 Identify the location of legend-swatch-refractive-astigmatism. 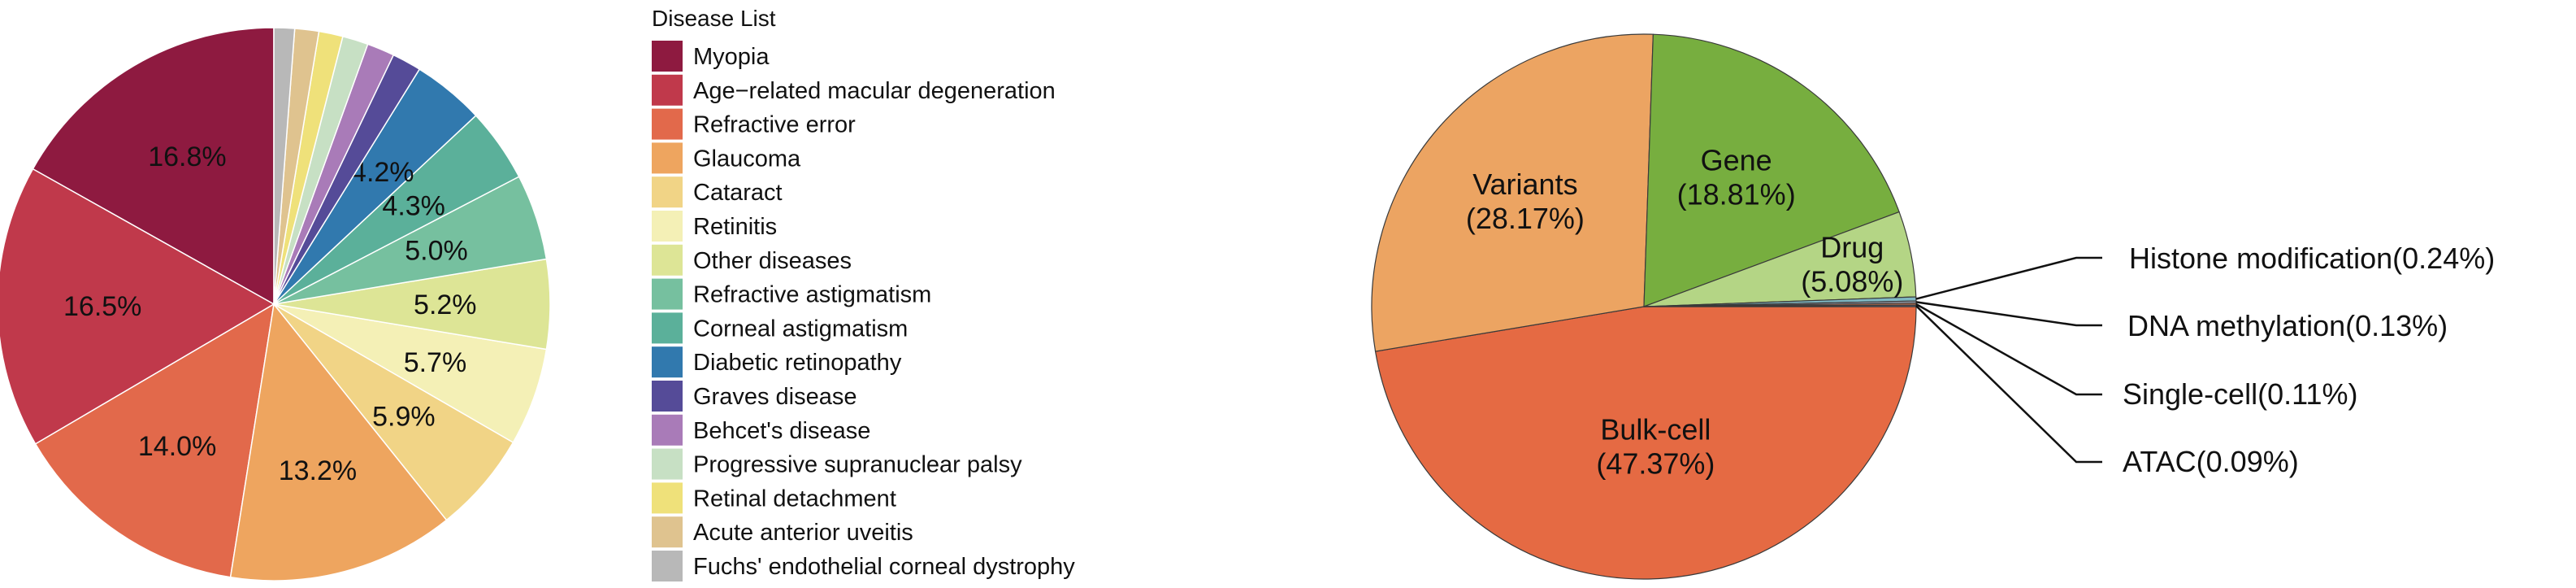
(667, 294).